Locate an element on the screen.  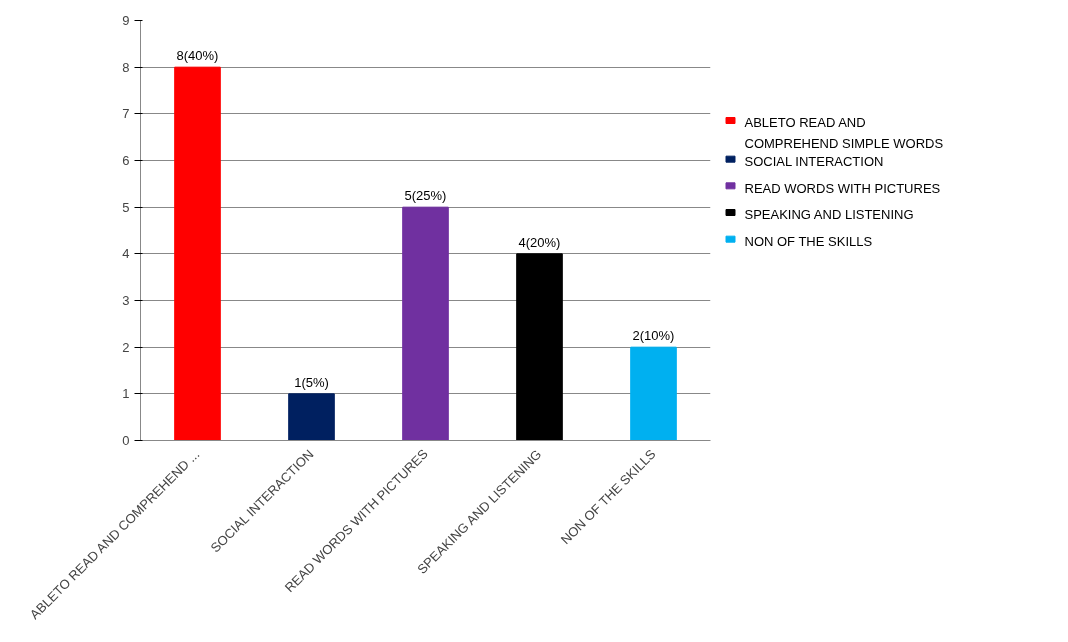
y-tick-label: 9 is located at coordinates (126, 20).